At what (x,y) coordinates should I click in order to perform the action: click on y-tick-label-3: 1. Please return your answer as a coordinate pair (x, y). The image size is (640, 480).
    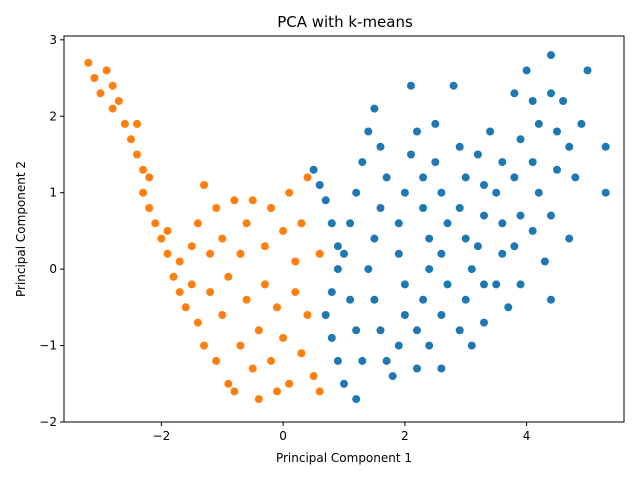
    Looking at the image, I should click on (53, 193).